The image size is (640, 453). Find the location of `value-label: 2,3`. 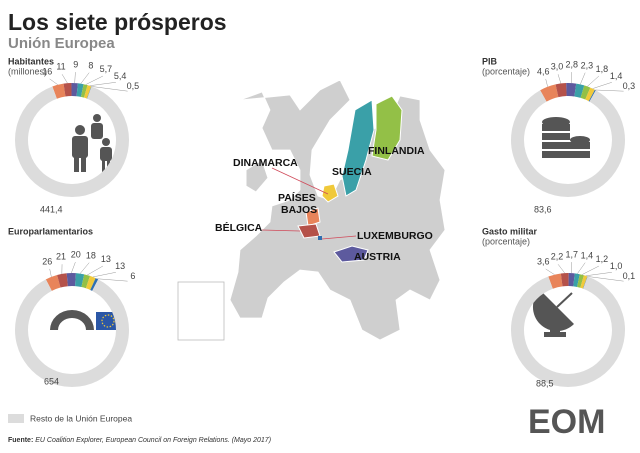

value-label: 2,3 is located at coordinates (587, 65).